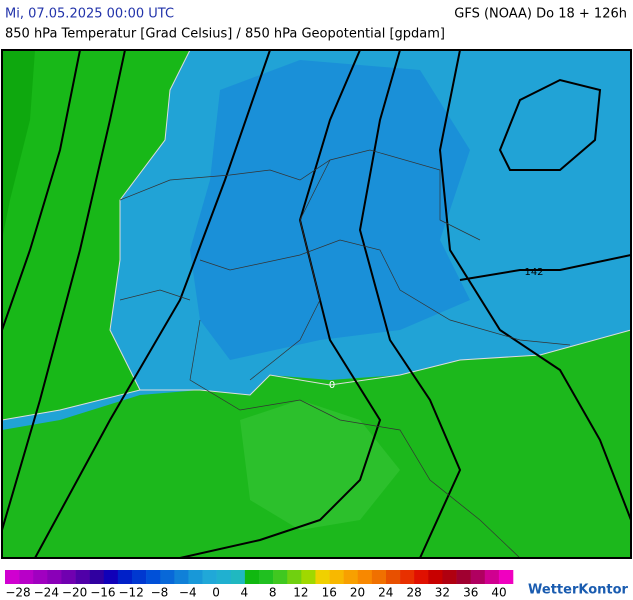 The image size is (633, 600). Describe the element at coordinates (320, 465) in the screenshot. I see `warm-core-south` at that location.